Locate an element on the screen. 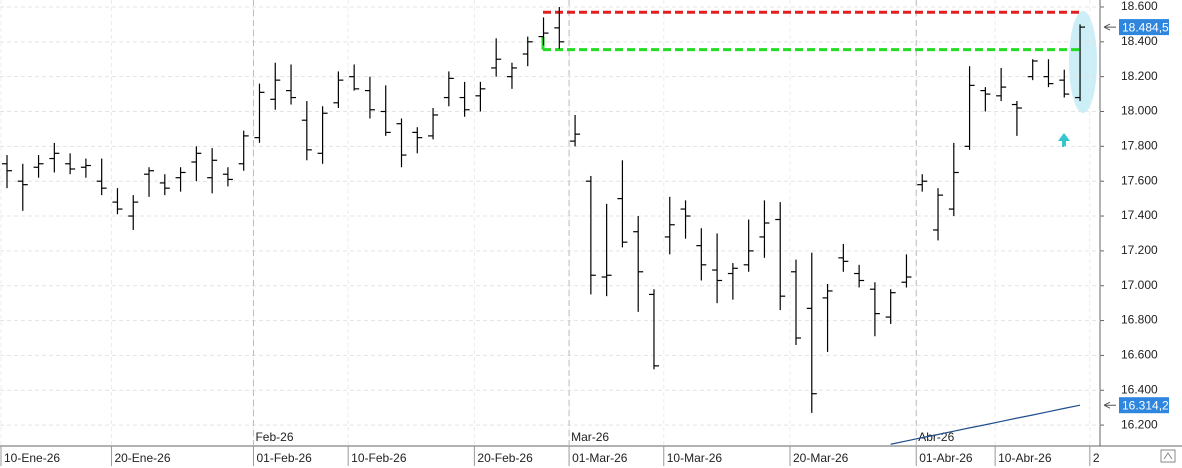 This screenshot has height=468, width=1182. x-tick-label: 01-Abr-26 is located at coordinates (946, 458).